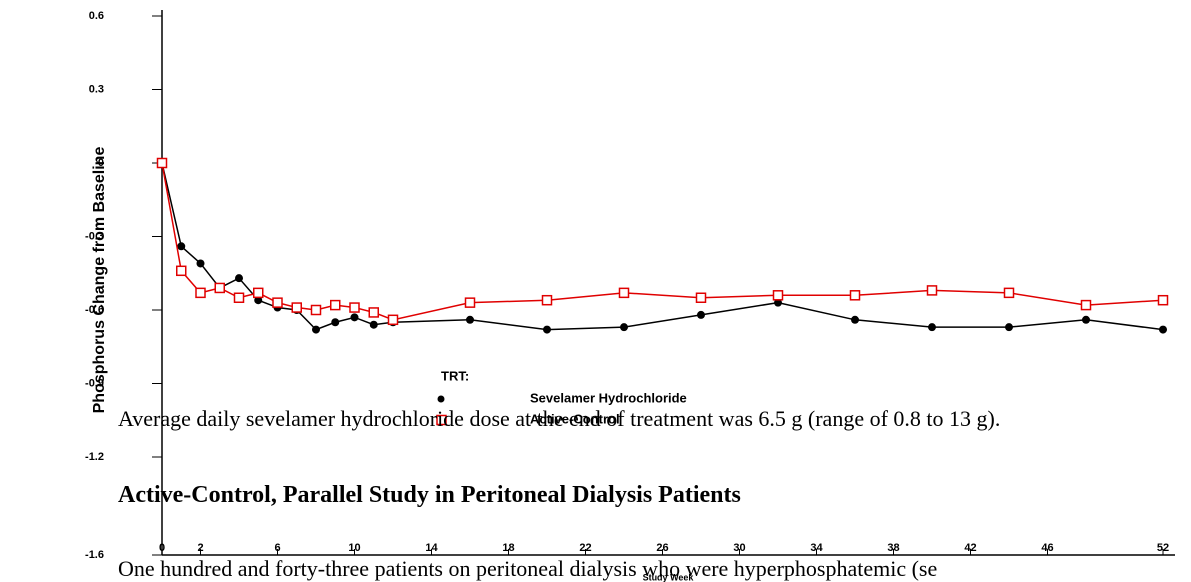 The height and width of the screenshot is (582, 1191). I want to click on x-axis-title: Study Week, so click(669, 577).